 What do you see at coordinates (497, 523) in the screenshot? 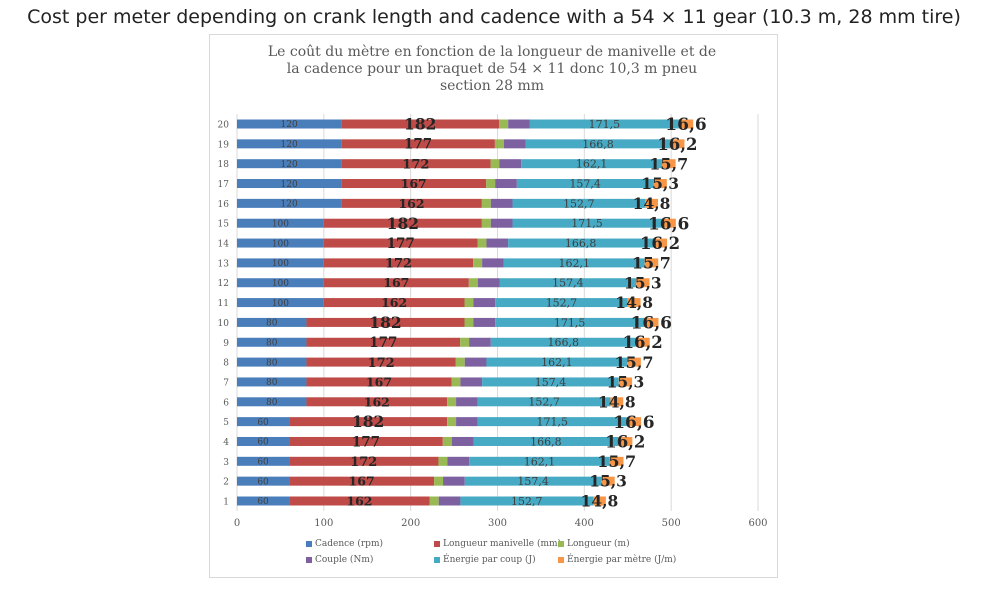
I see `x-tick-label: 300` at bounding box center [497, 523].